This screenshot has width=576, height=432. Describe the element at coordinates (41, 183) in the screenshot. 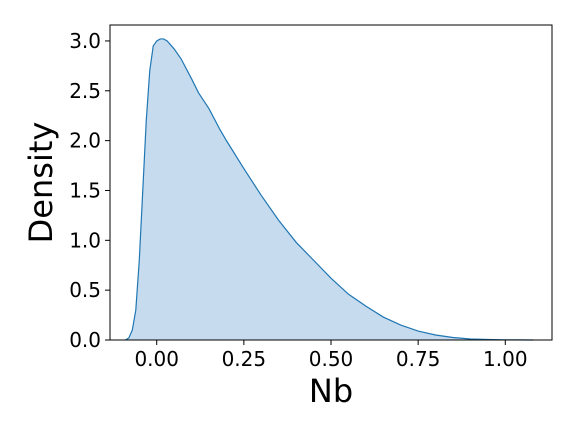

I see `y-axis-label: Density` at that location.